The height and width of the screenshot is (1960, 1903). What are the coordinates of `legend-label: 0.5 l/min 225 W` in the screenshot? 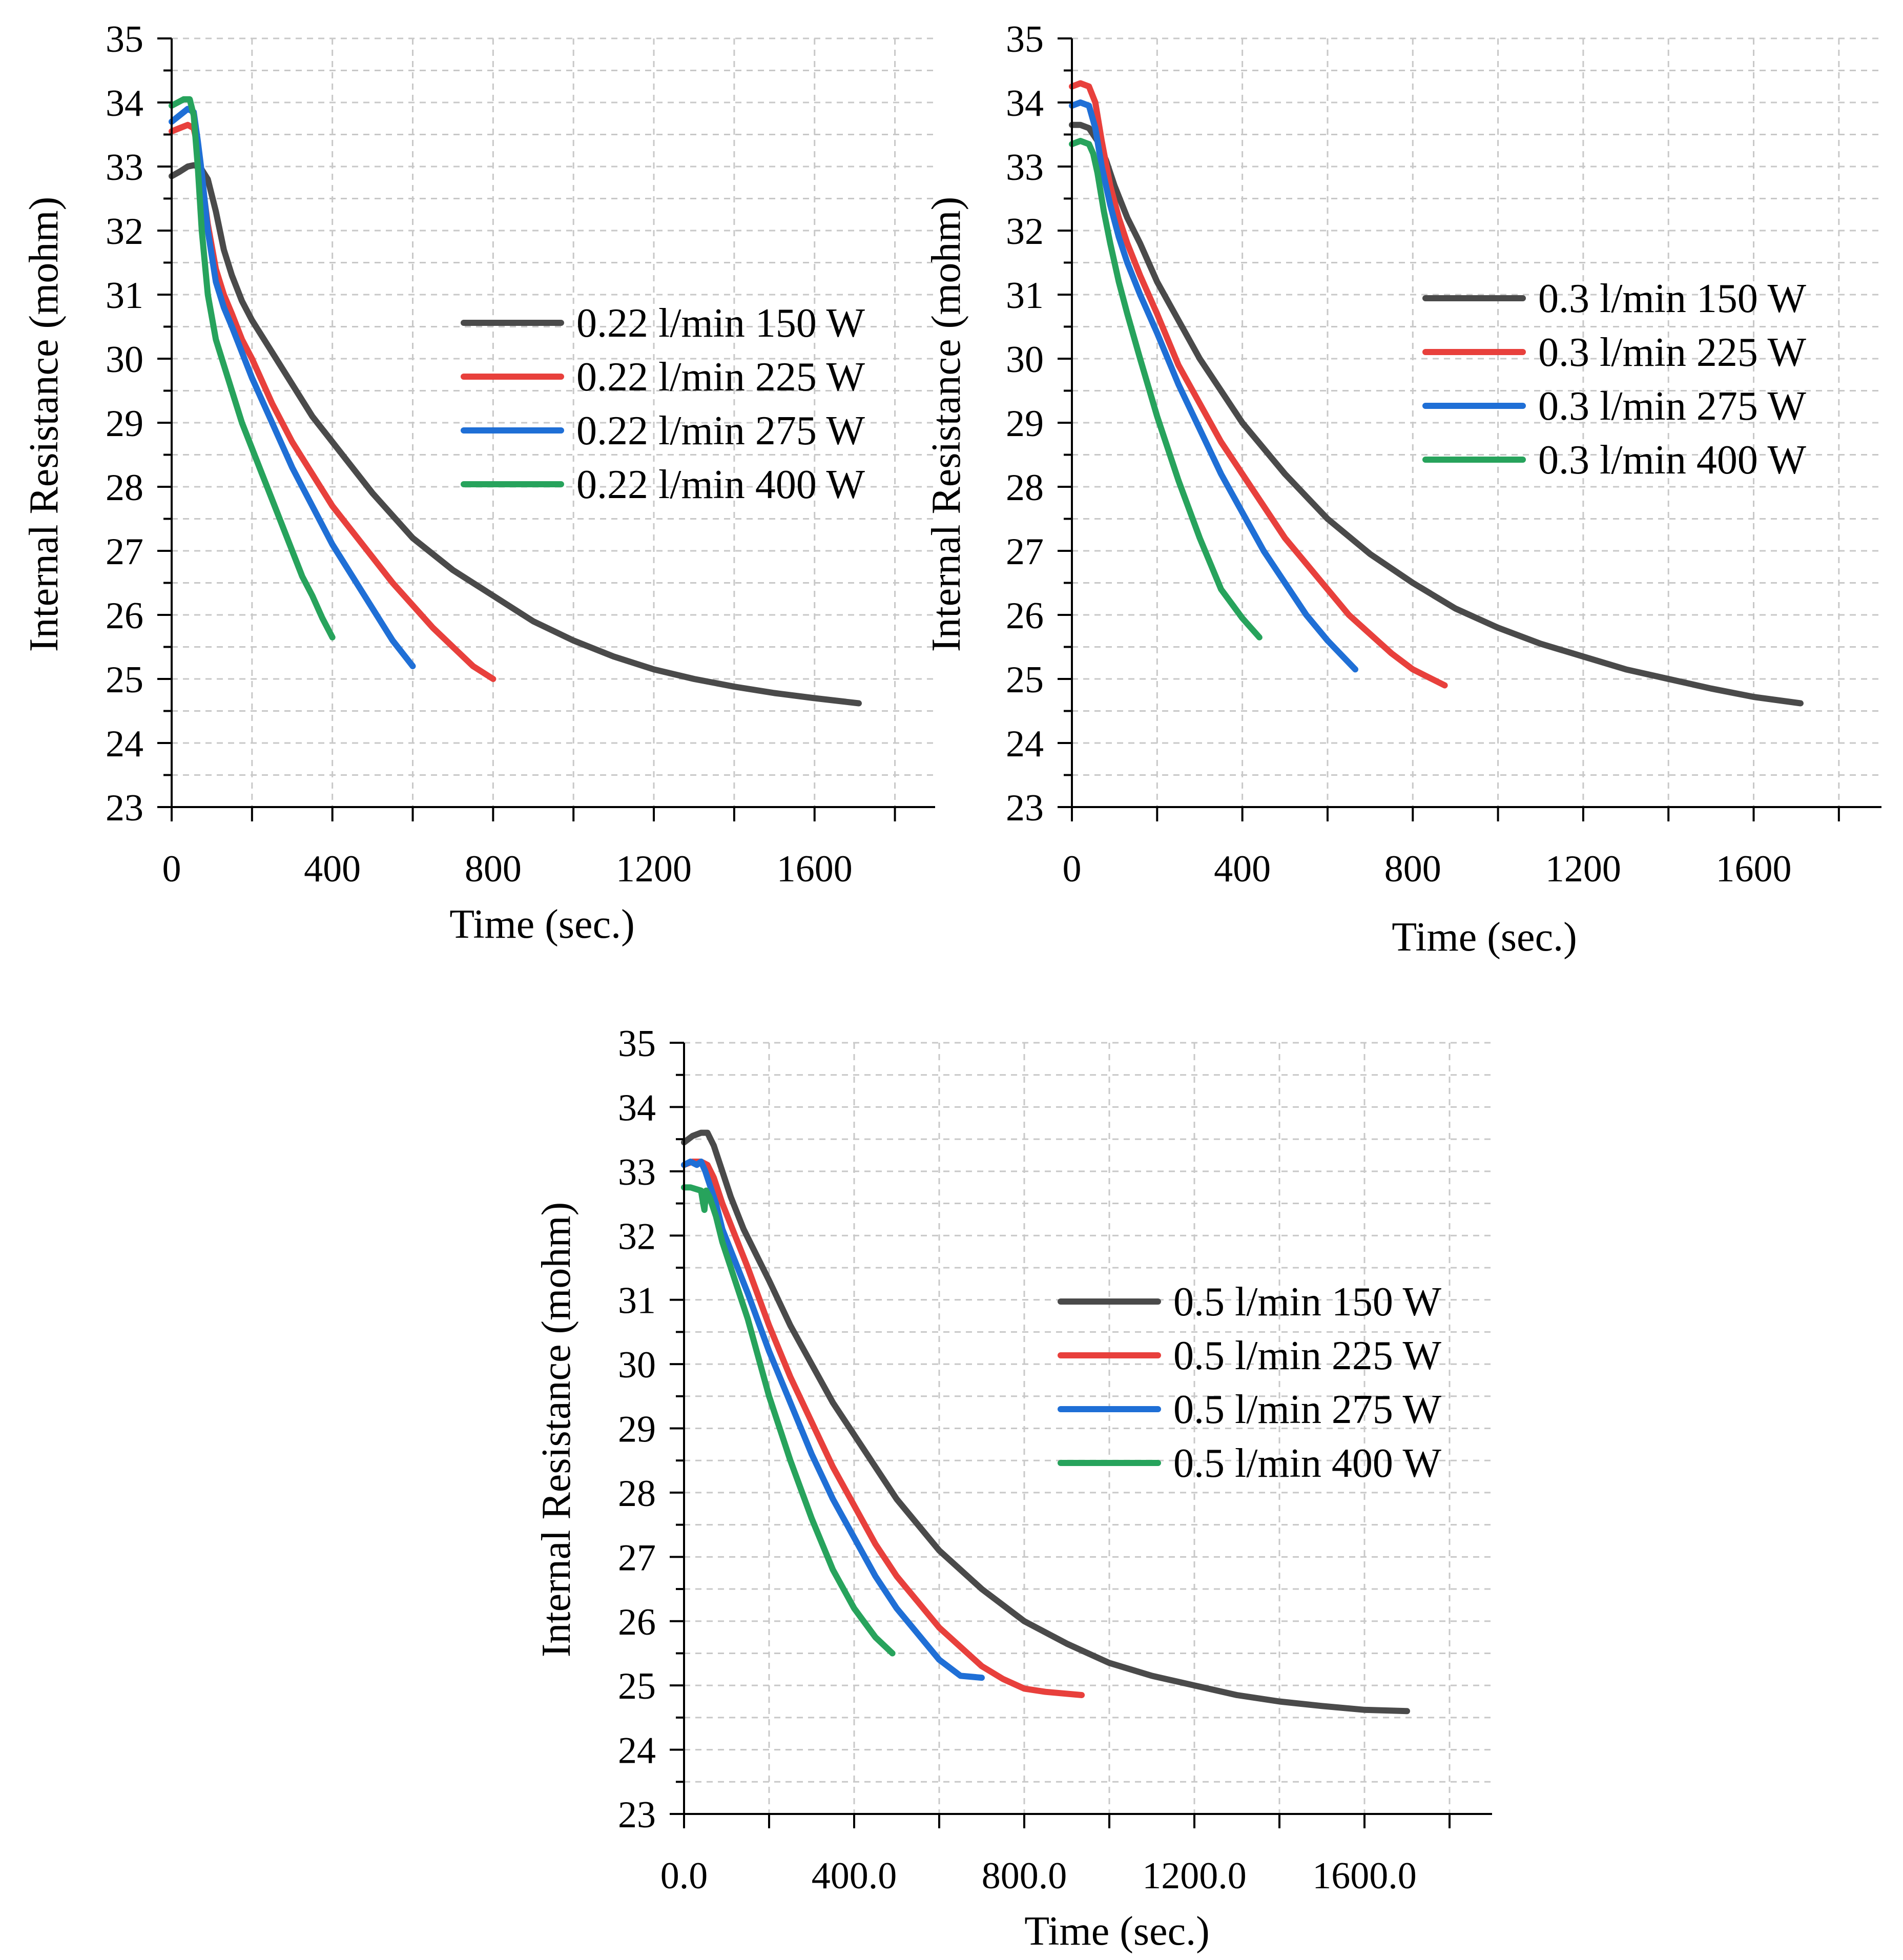 It's located at (1307, 1355).